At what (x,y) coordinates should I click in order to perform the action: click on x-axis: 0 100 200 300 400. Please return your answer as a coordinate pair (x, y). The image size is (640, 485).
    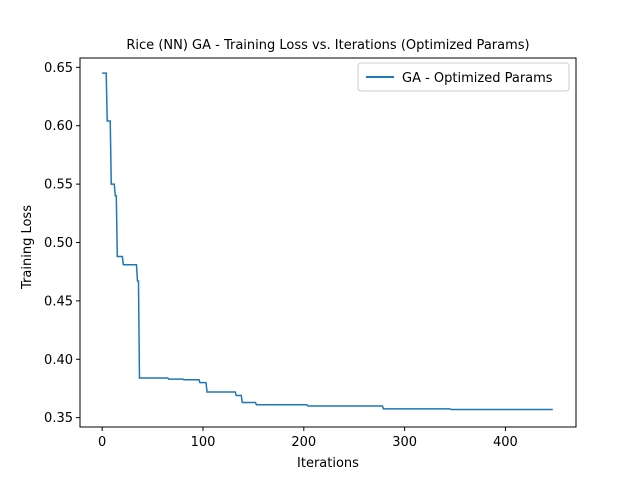
    Looking at the image, I should click on (308, 438).